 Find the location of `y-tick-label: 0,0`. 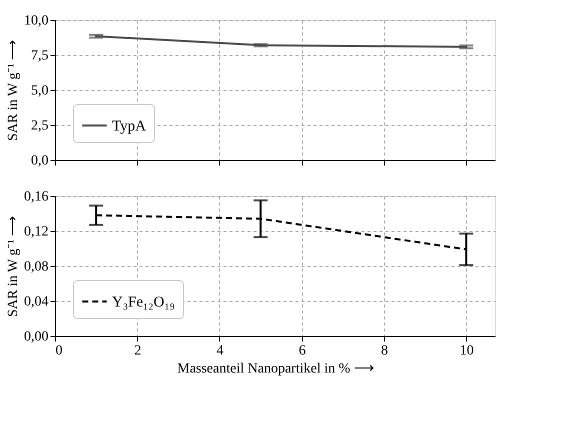

y-tick-label: 0,0 is located at coordinates (39, 161).